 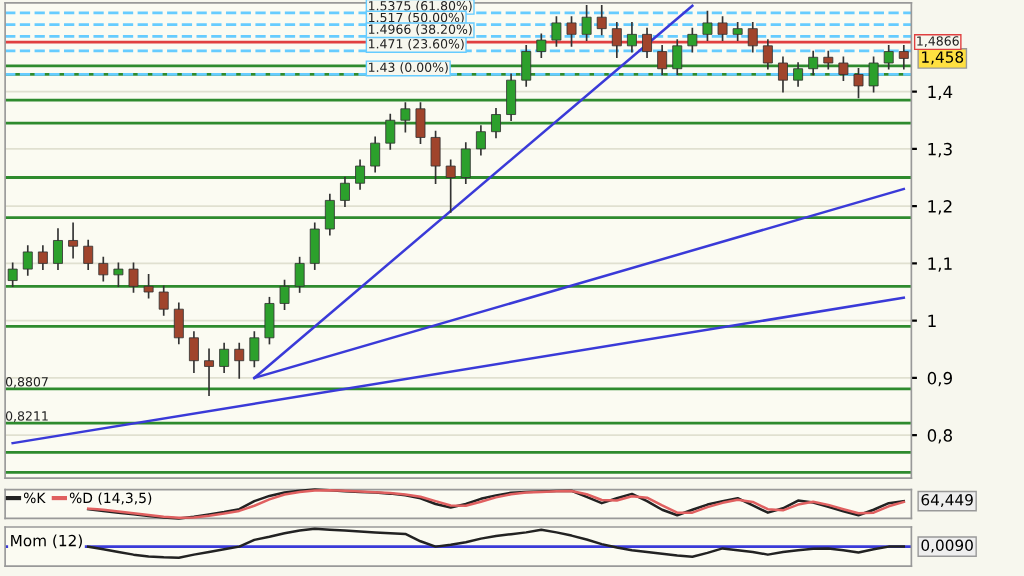 I want to click on y-tick-label: 0,8, so click(x=939, y=436).